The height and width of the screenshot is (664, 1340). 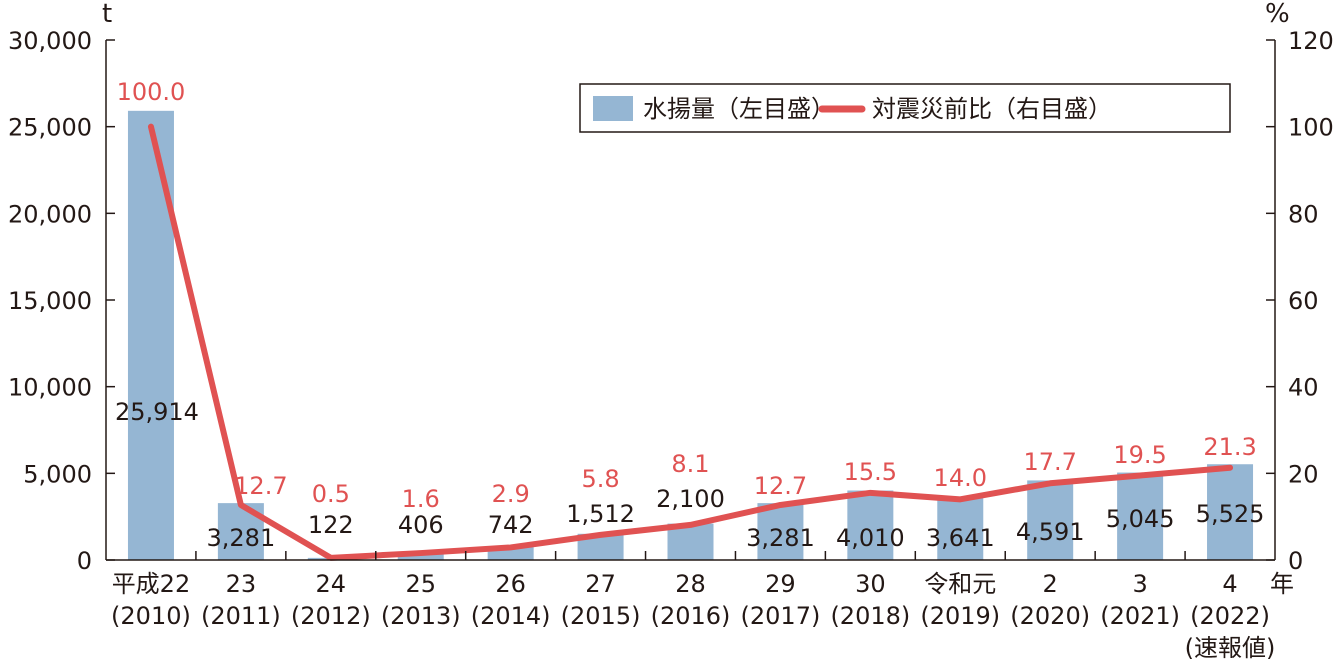 I want to click on legend-bar-swatch-icon, so click(x=613, y=108).